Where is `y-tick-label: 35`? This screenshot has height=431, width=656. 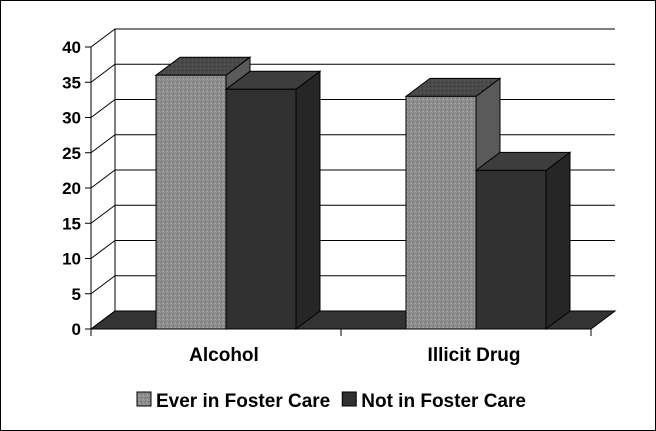 y-tick-label: 35 is located at coordinates (71, 82).